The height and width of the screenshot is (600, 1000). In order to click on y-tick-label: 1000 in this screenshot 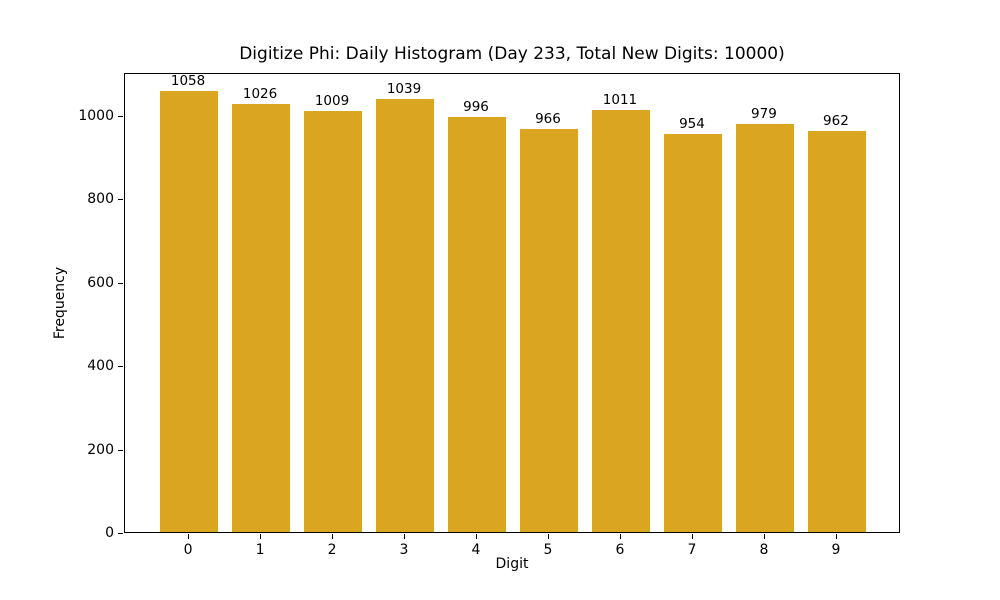, I will do `click(96, 115)`.